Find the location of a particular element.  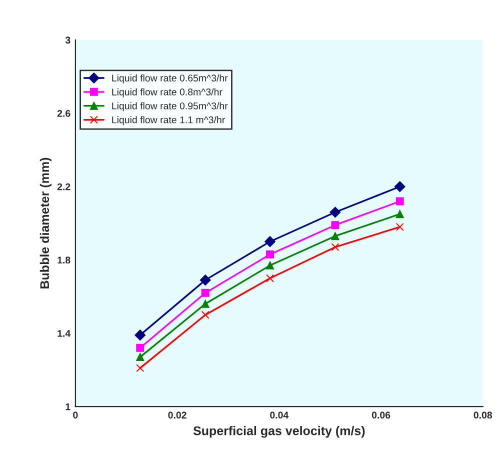

legend-label: Liquid flow rate 0.65m^3/hr is located at coordinates (170, 79).